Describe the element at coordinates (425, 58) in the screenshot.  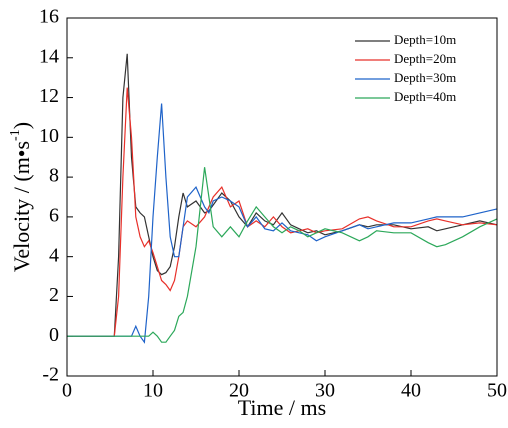
I see `legend-label: Depth=20m` at that location.